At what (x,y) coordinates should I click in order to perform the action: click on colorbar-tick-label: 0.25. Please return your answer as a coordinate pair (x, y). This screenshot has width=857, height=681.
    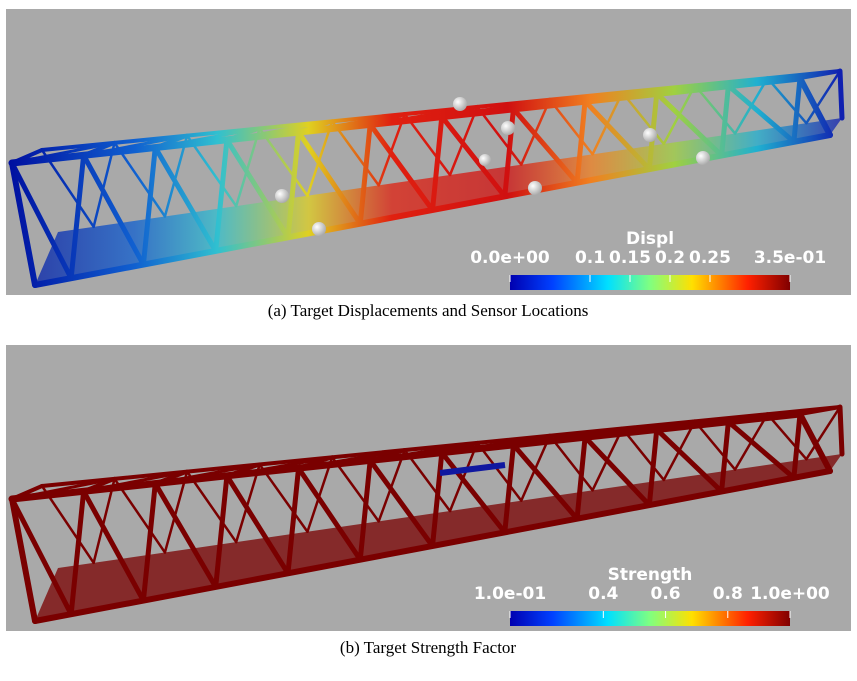
    Looking at the image, I should click on (710, 258).